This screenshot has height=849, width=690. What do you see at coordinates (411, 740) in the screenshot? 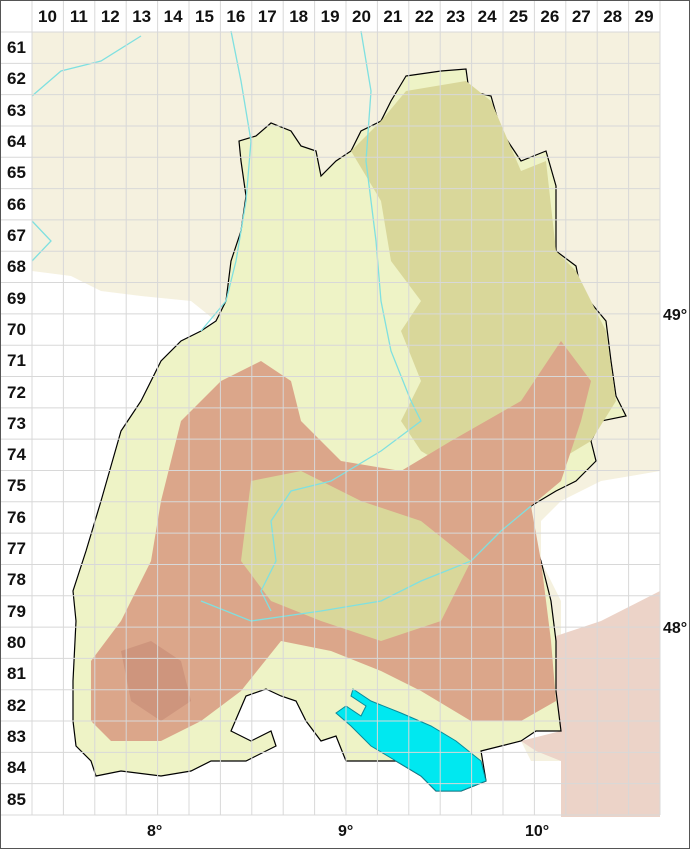
I see `lake-constance` at bounding box center [411, 740].